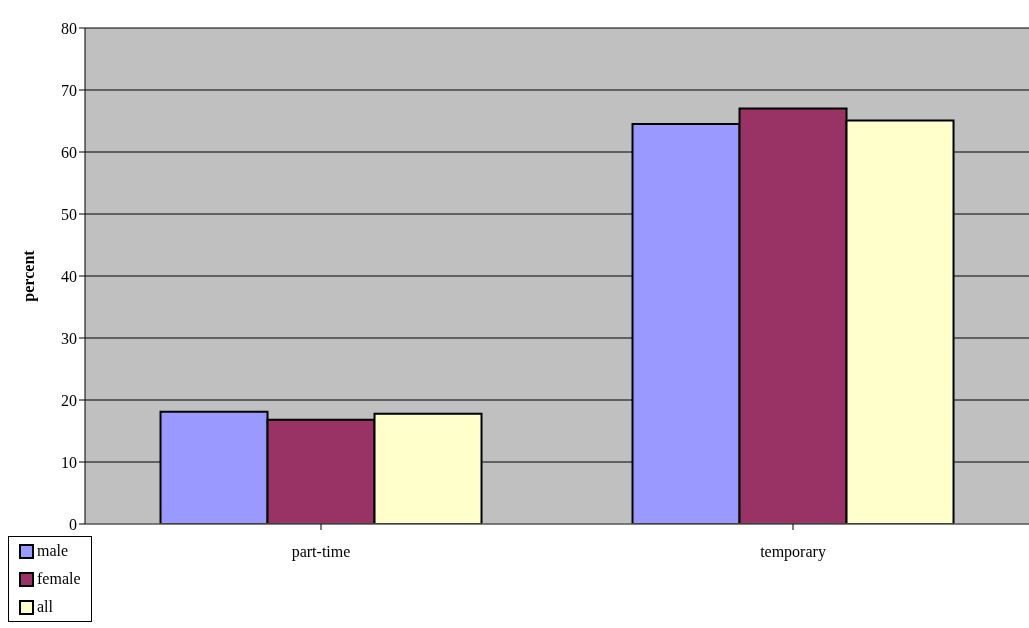  I want to click on y-tick-label: 30, so click(69, 338).